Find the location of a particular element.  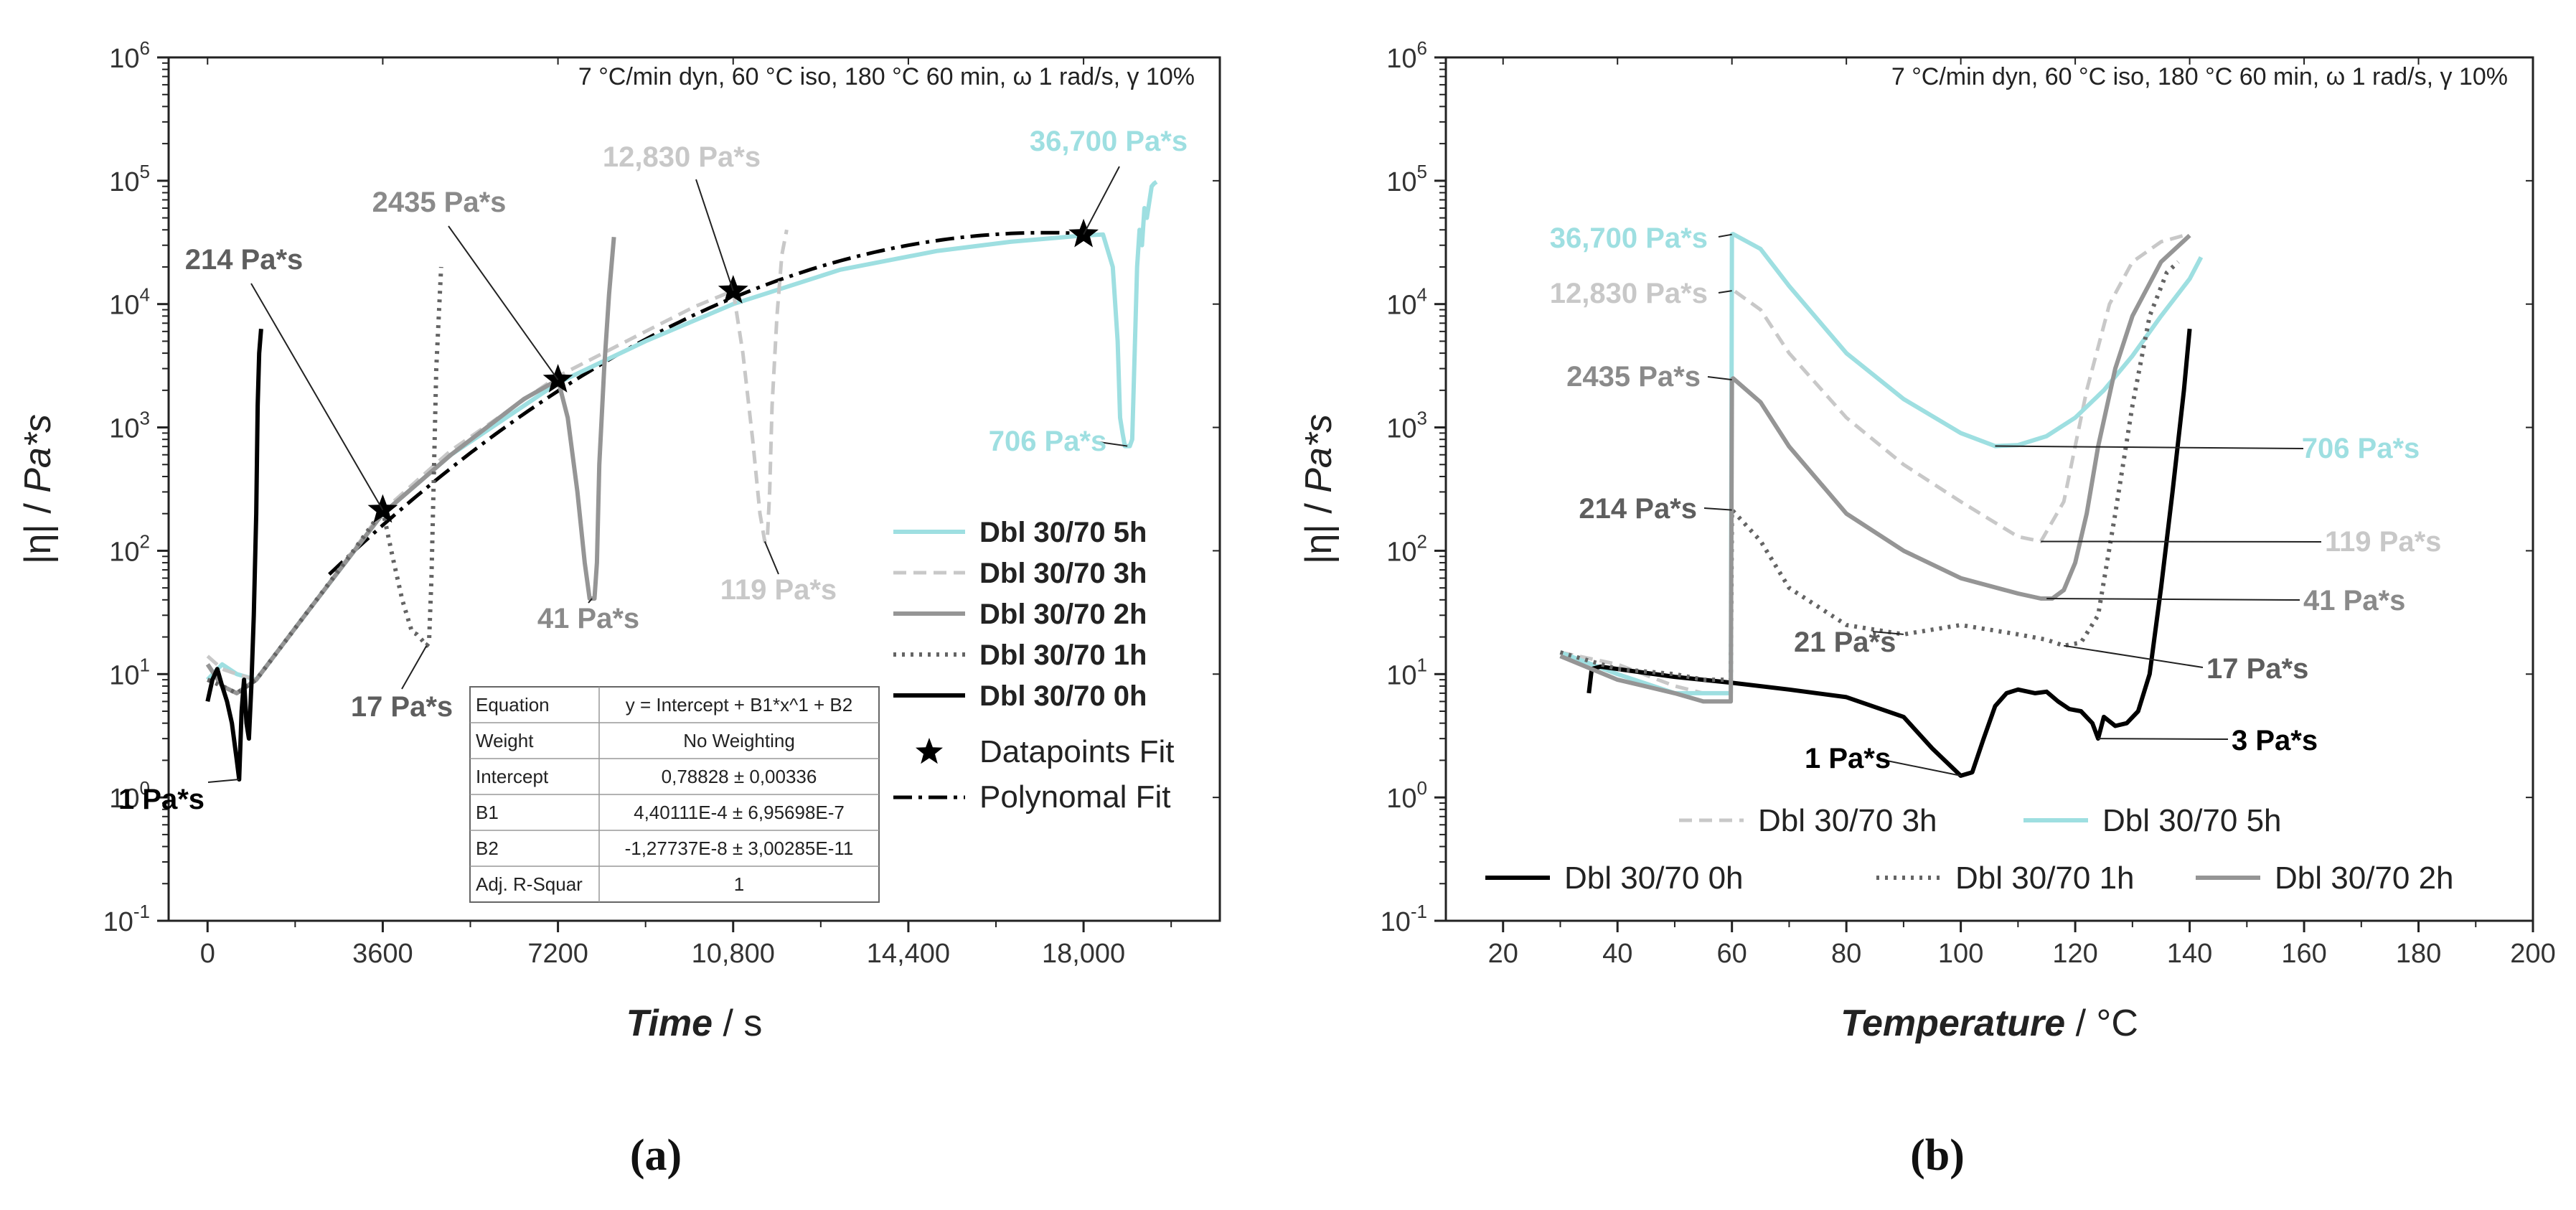

x-tick-label: 7200 is located at coordinates (557, 954).